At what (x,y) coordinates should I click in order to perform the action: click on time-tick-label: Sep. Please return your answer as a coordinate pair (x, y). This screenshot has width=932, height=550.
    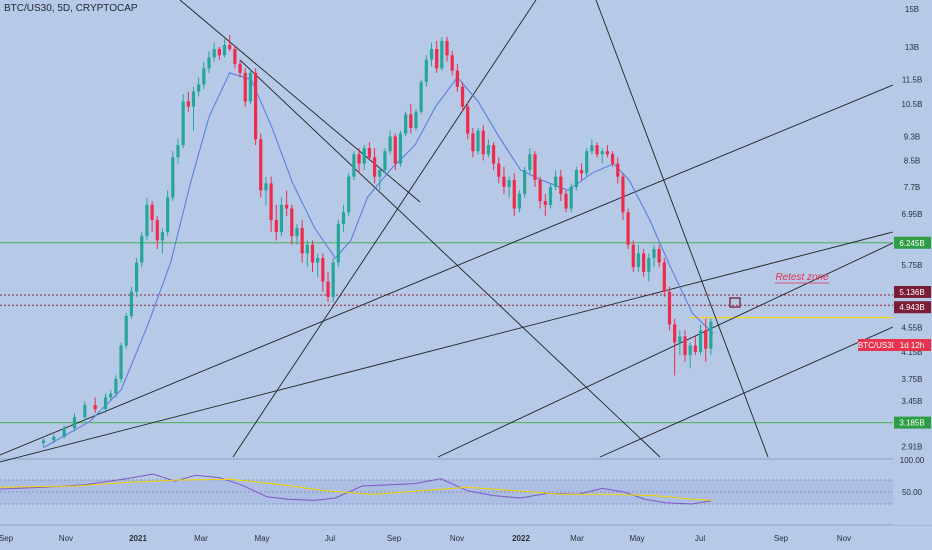
    Looking at the image, I should click on (7, 538).